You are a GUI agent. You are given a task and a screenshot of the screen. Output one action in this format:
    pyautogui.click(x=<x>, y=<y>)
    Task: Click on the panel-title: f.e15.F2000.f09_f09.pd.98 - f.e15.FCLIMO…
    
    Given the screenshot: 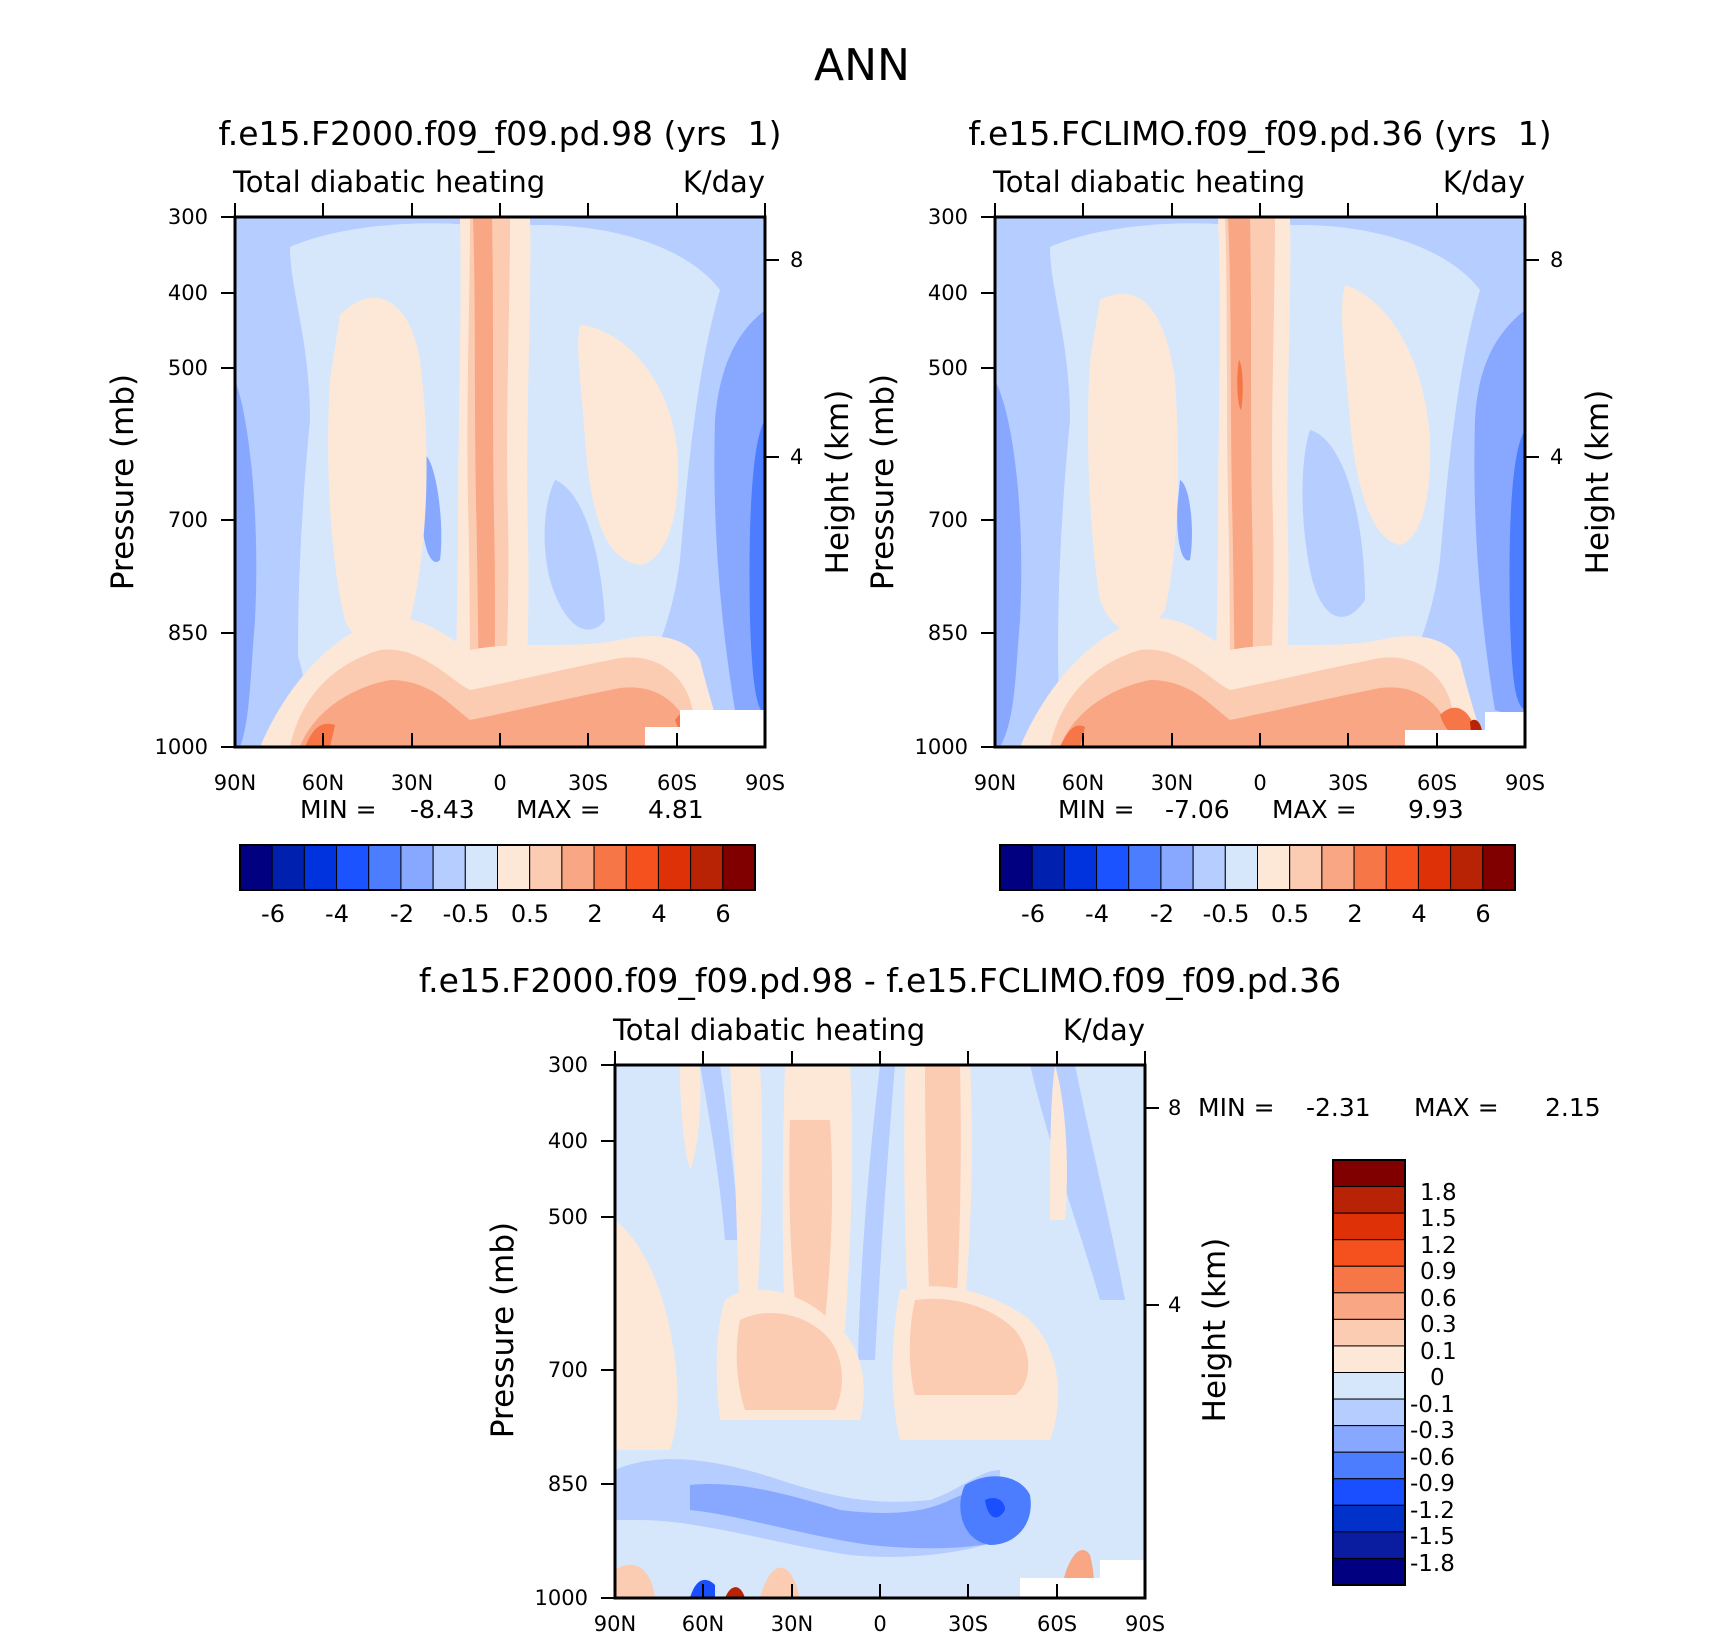 What is the action you would take?
    pyautogui.click(x=880, y=980)
    